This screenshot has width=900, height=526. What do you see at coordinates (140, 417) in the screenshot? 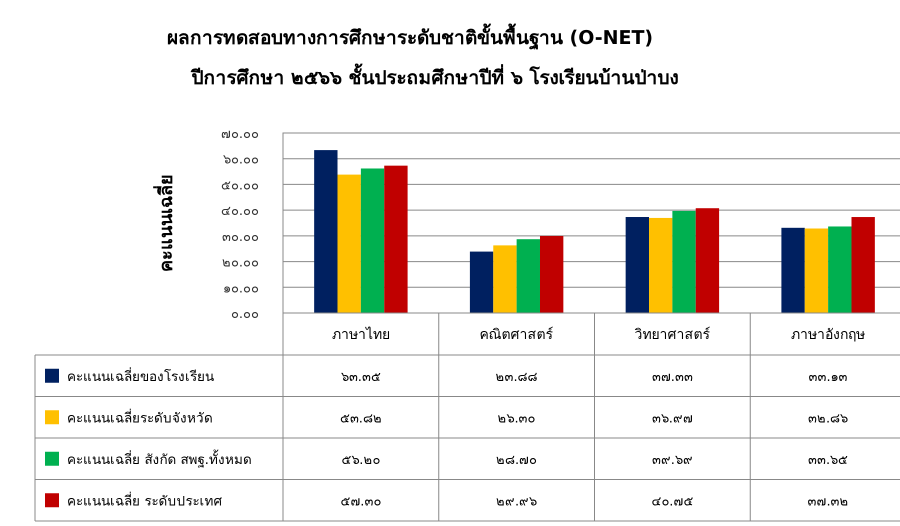
I see `legend-label: คะแนนเฉลี่ยระดับจังหวัด` at bounding box center [140, 417].